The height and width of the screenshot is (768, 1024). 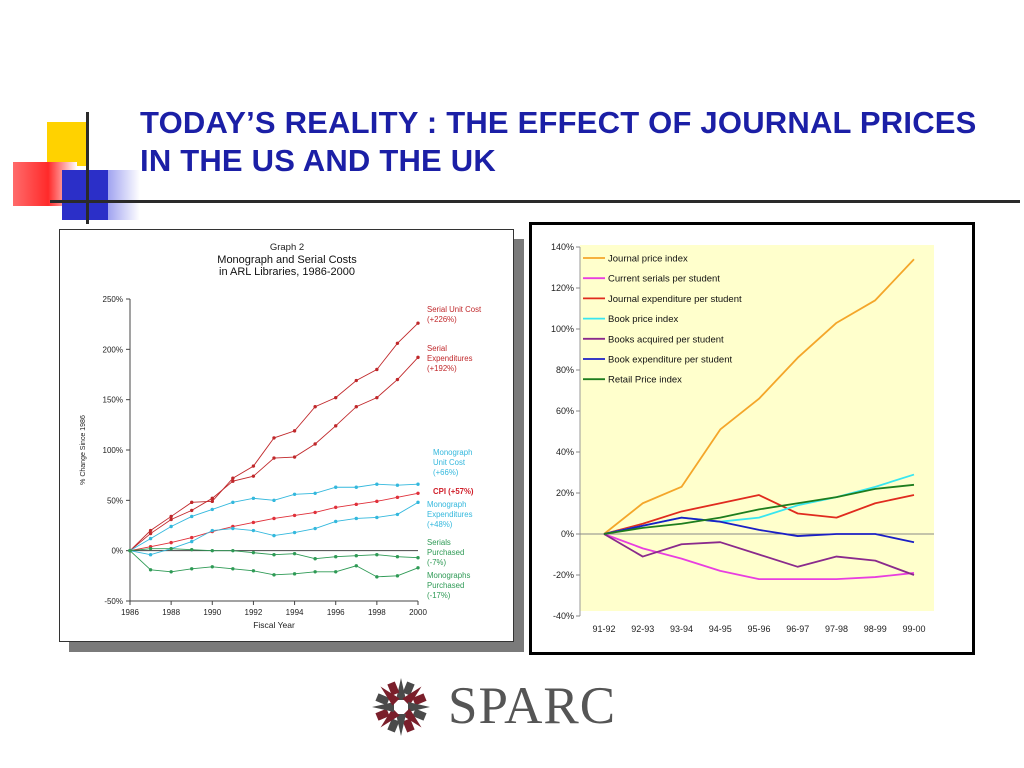 I want to click on chart2-y-tick-label: -20%, so click(x=563, y=575).